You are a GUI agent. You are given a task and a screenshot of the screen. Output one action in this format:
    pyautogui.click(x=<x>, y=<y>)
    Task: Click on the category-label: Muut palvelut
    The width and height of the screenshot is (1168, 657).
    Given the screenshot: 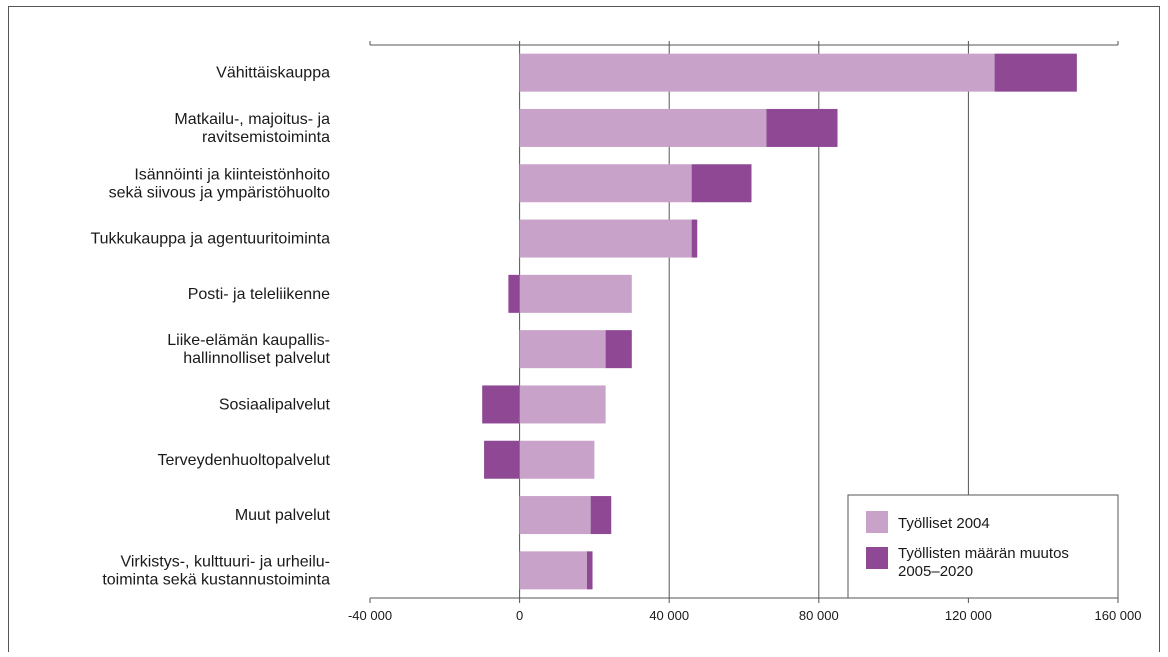 What is the action you would take?
    pyautogui.click(x=283, y=515)
    